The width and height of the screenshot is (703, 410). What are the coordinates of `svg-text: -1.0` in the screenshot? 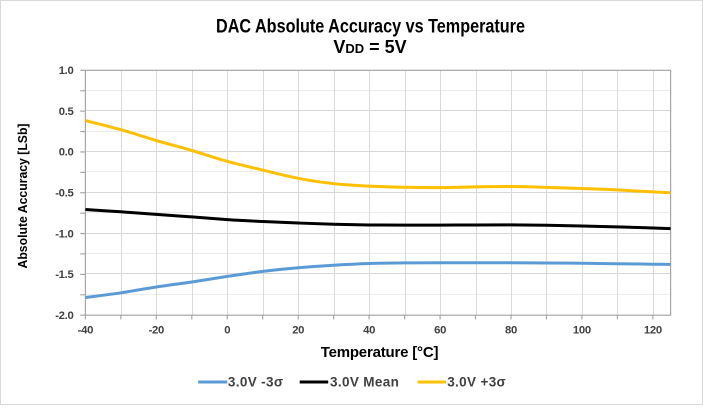 It's located at (64, 234).